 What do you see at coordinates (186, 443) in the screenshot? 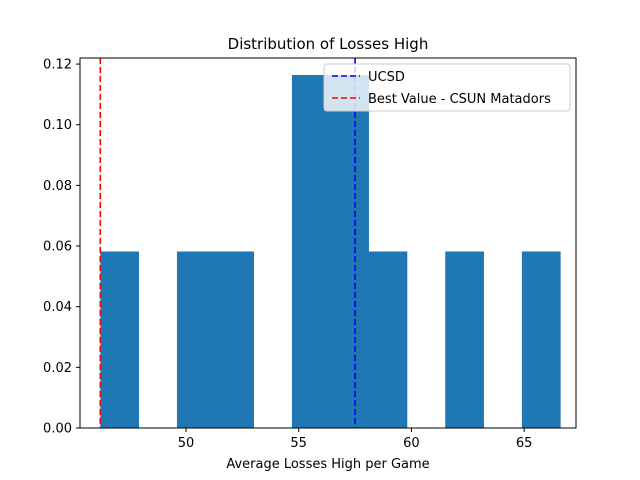
I see `x-tick-label: 50` at bounding box center [186, 443].